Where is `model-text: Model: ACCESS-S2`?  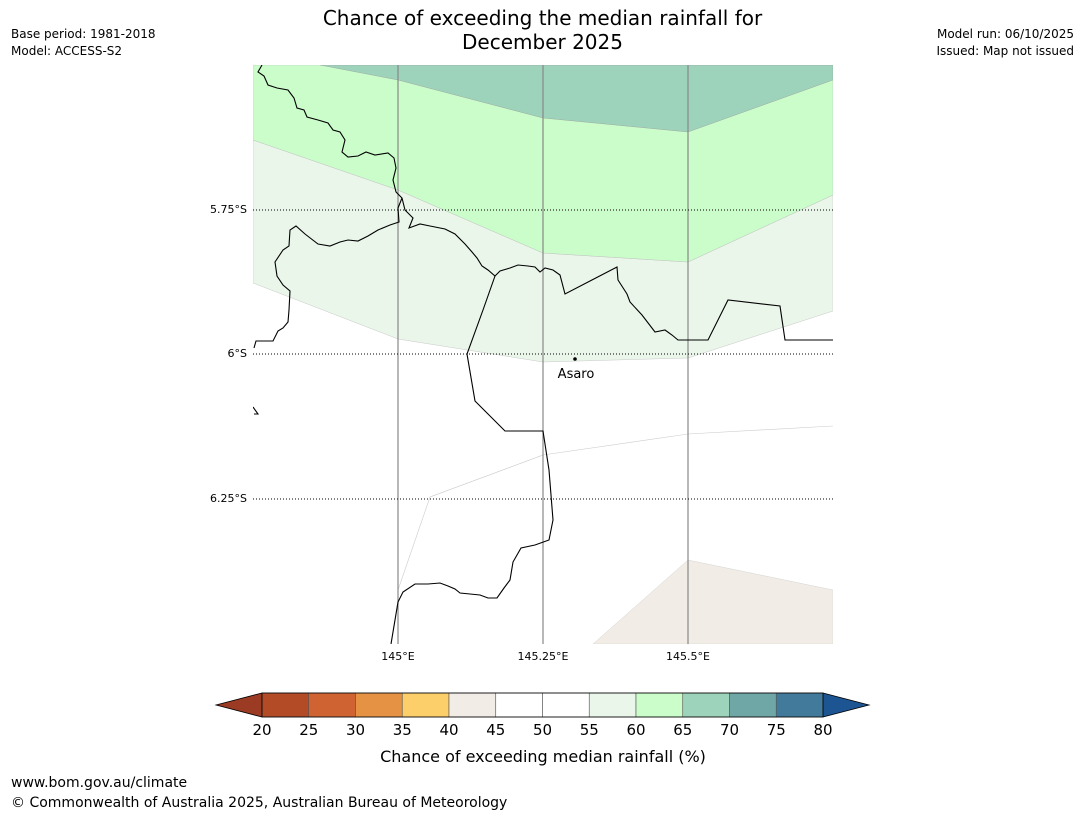 model-text: Model: ACCESS-S2 is located at coordinates (67, 51).